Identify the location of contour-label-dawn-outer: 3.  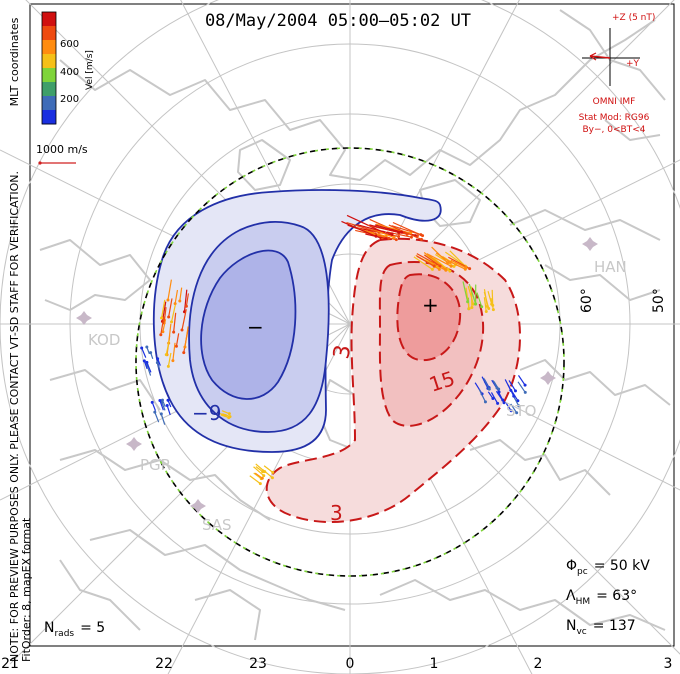
(342, 352).